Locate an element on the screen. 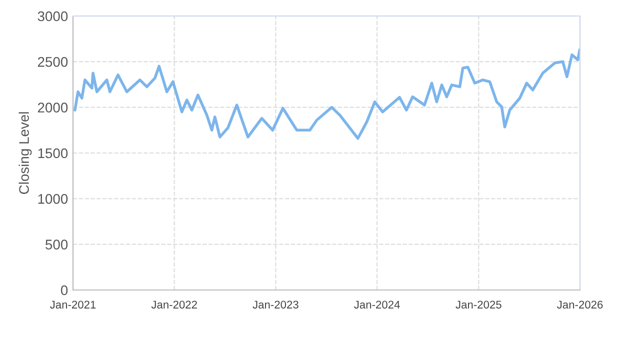  x-tick-label: Jan-2024 is located at coordinates (377, 304).